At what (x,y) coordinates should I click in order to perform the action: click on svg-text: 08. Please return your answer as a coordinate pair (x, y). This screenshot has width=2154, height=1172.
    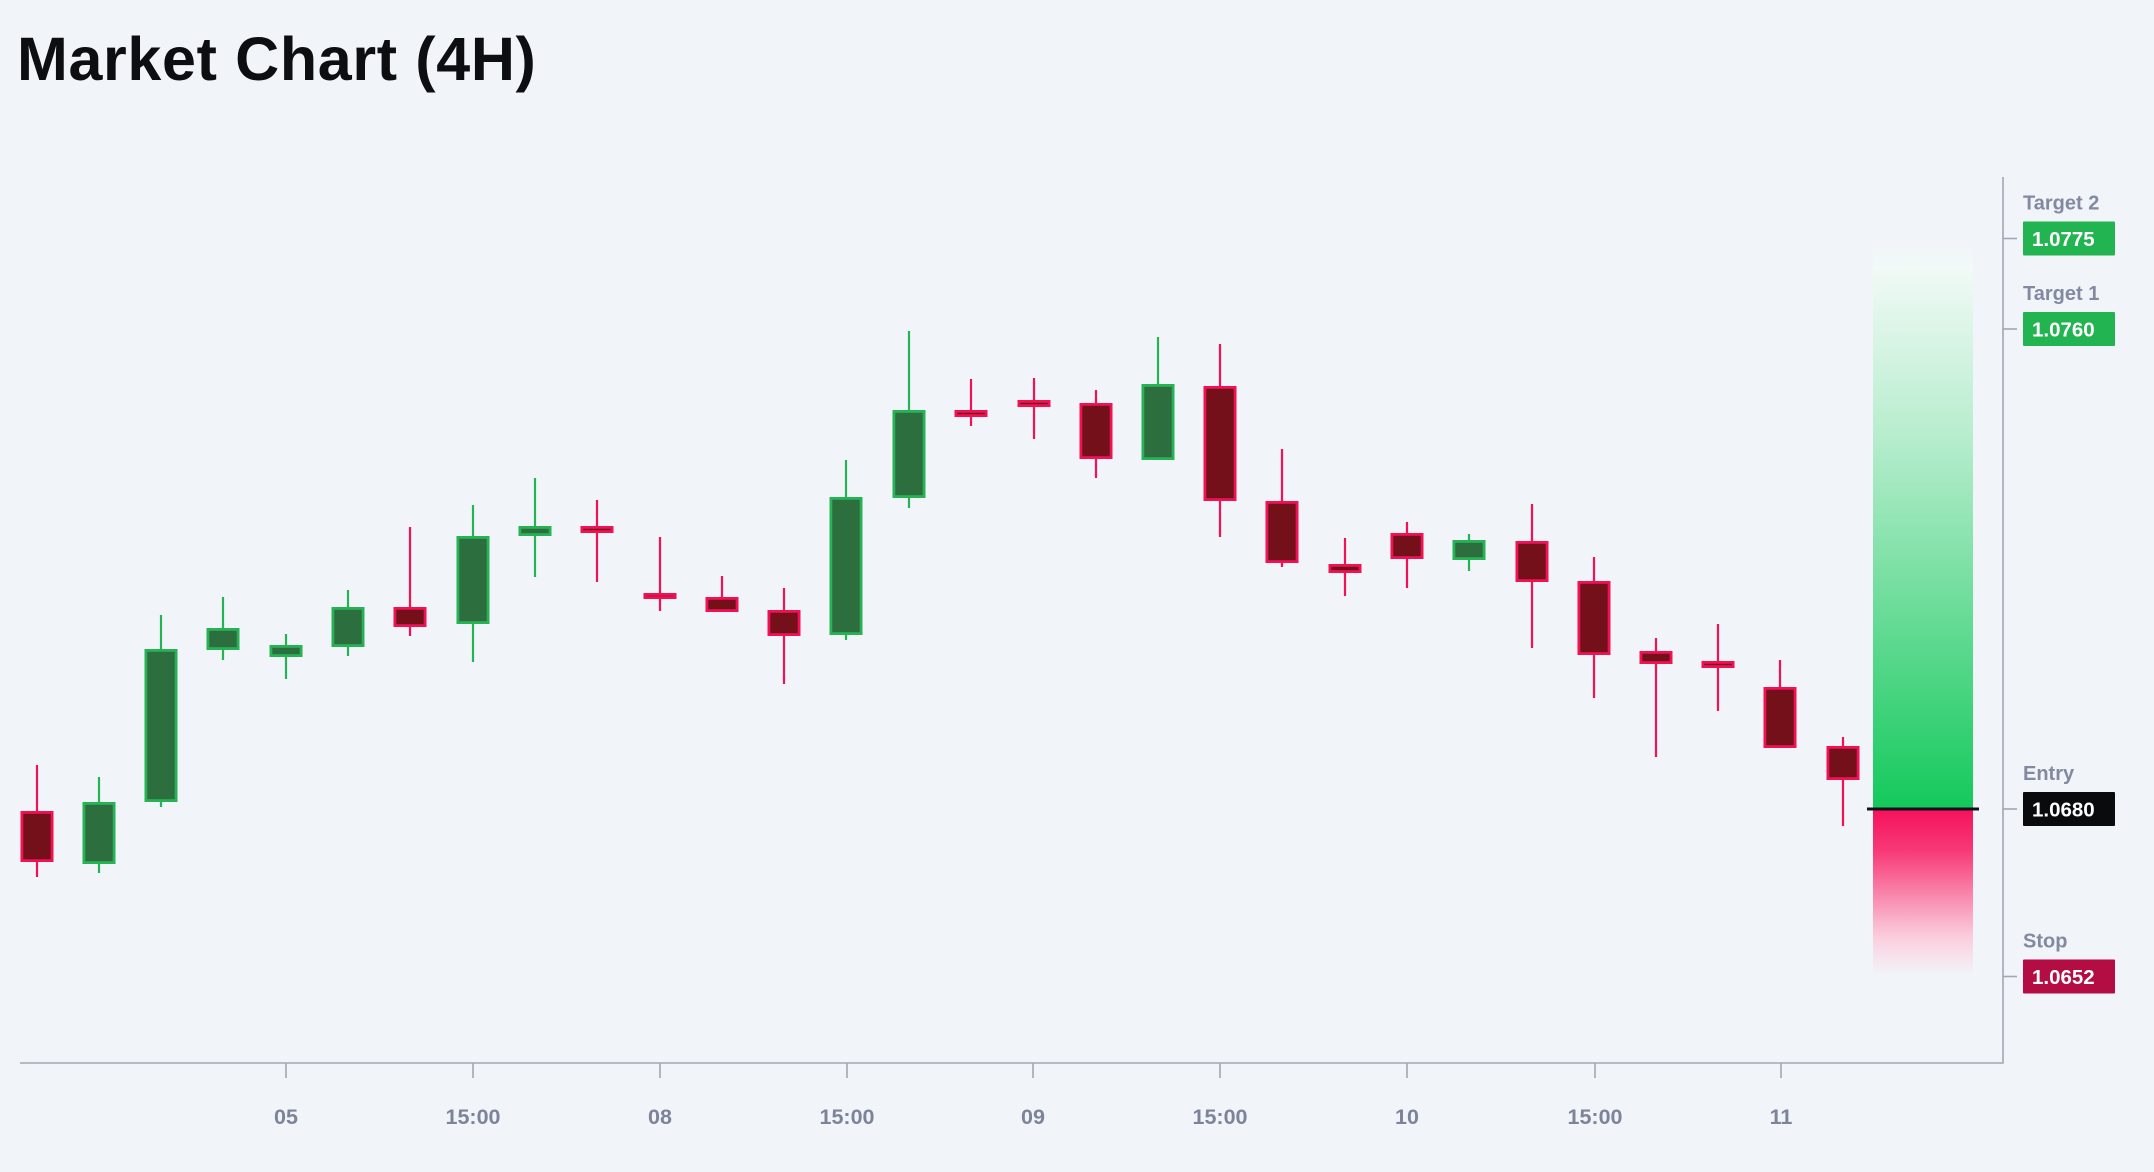
    Looking at the image, I should click on (660, 1117).